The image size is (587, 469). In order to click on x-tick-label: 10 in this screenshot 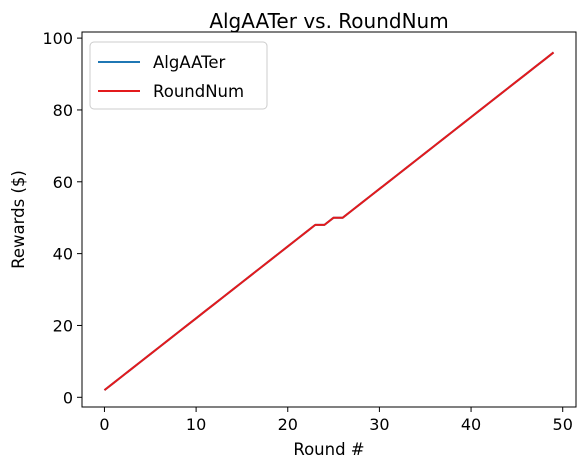, I will do `click(196, 424)`.